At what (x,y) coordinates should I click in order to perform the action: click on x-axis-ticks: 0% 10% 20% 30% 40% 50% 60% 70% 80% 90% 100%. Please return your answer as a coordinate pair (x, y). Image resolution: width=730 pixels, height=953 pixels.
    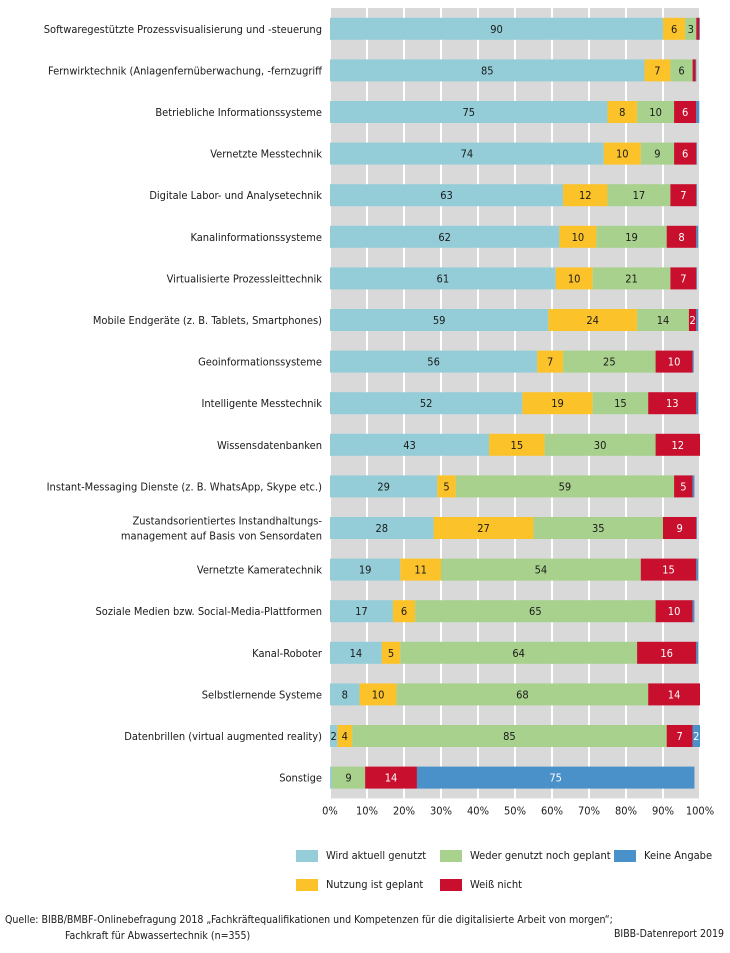
    Looking at the image, I should click on (518, 810).